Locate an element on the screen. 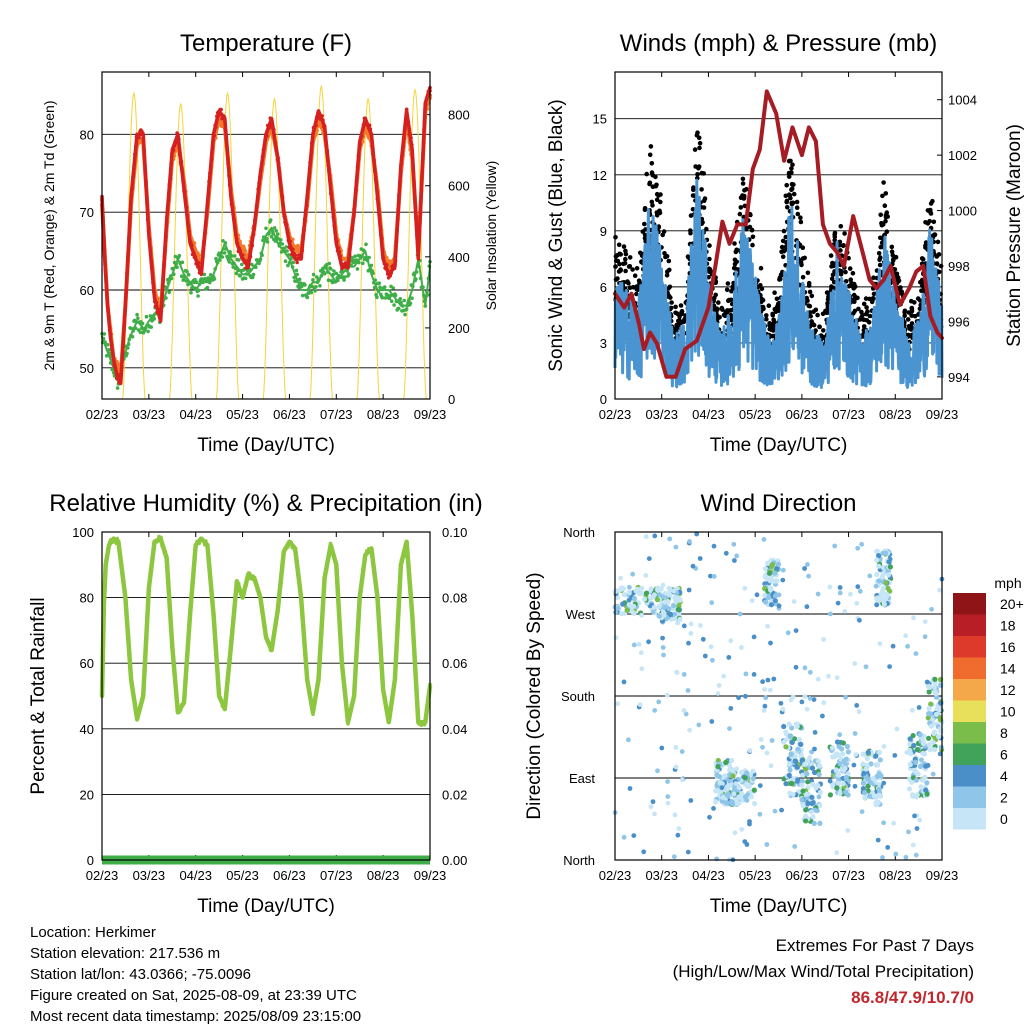 Image resolution: width=1024 pixels, height=1027 pixels. y-axis-label: 2m & 9m T (Red, Orange) & 2m Td (Green) is located at coordinates (49, 236).